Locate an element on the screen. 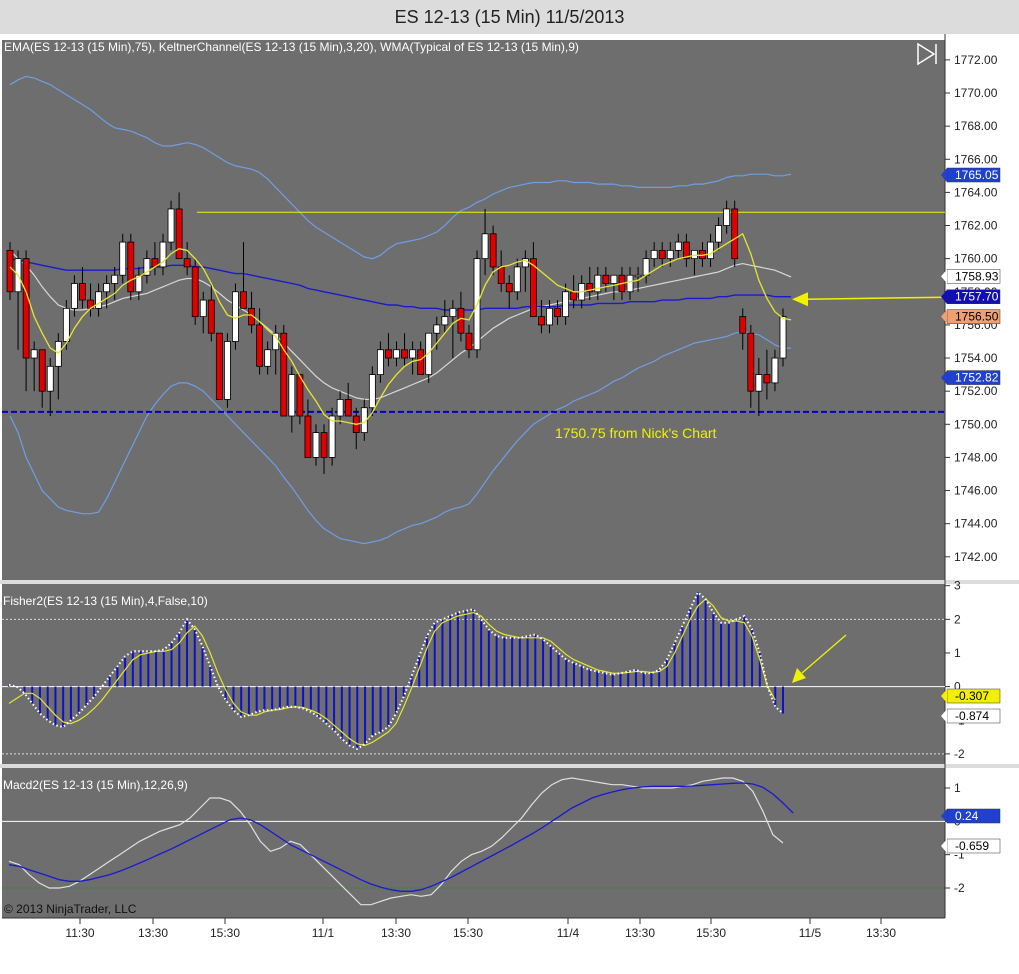  fisher-marker-pointer is located at coordinates (944, 696).